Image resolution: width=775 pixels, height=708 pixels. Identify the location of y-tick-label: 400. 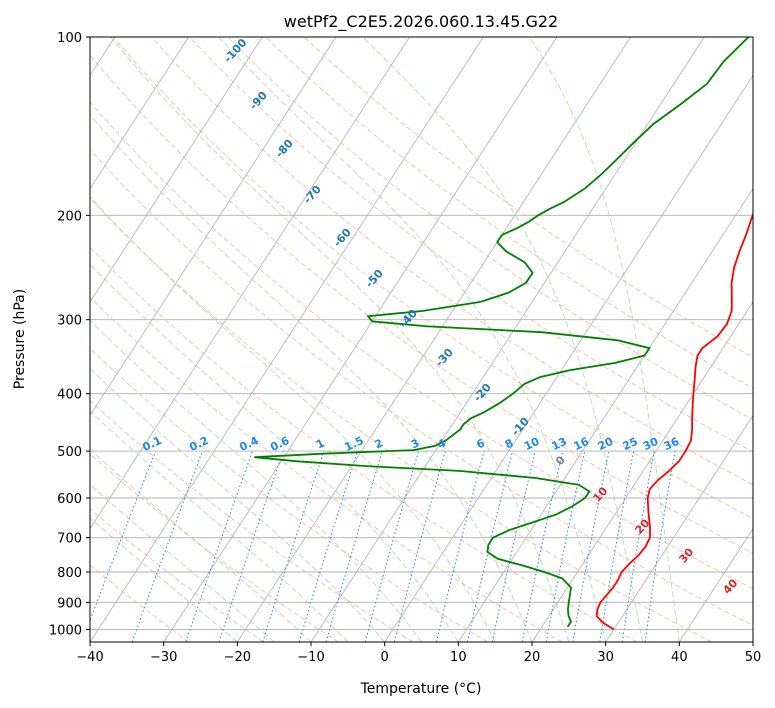
(69, 395).